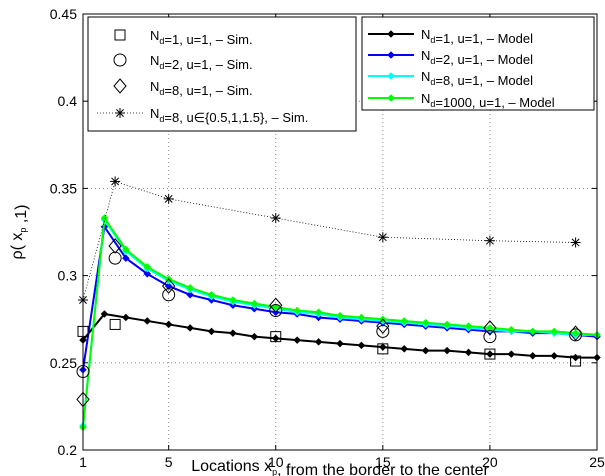 This screenshot has width=605, height=476. Describe the element at coordinates (19, 231) in the screenshot. I see `y-axis-label: ρ( xp ,1)` at that location.